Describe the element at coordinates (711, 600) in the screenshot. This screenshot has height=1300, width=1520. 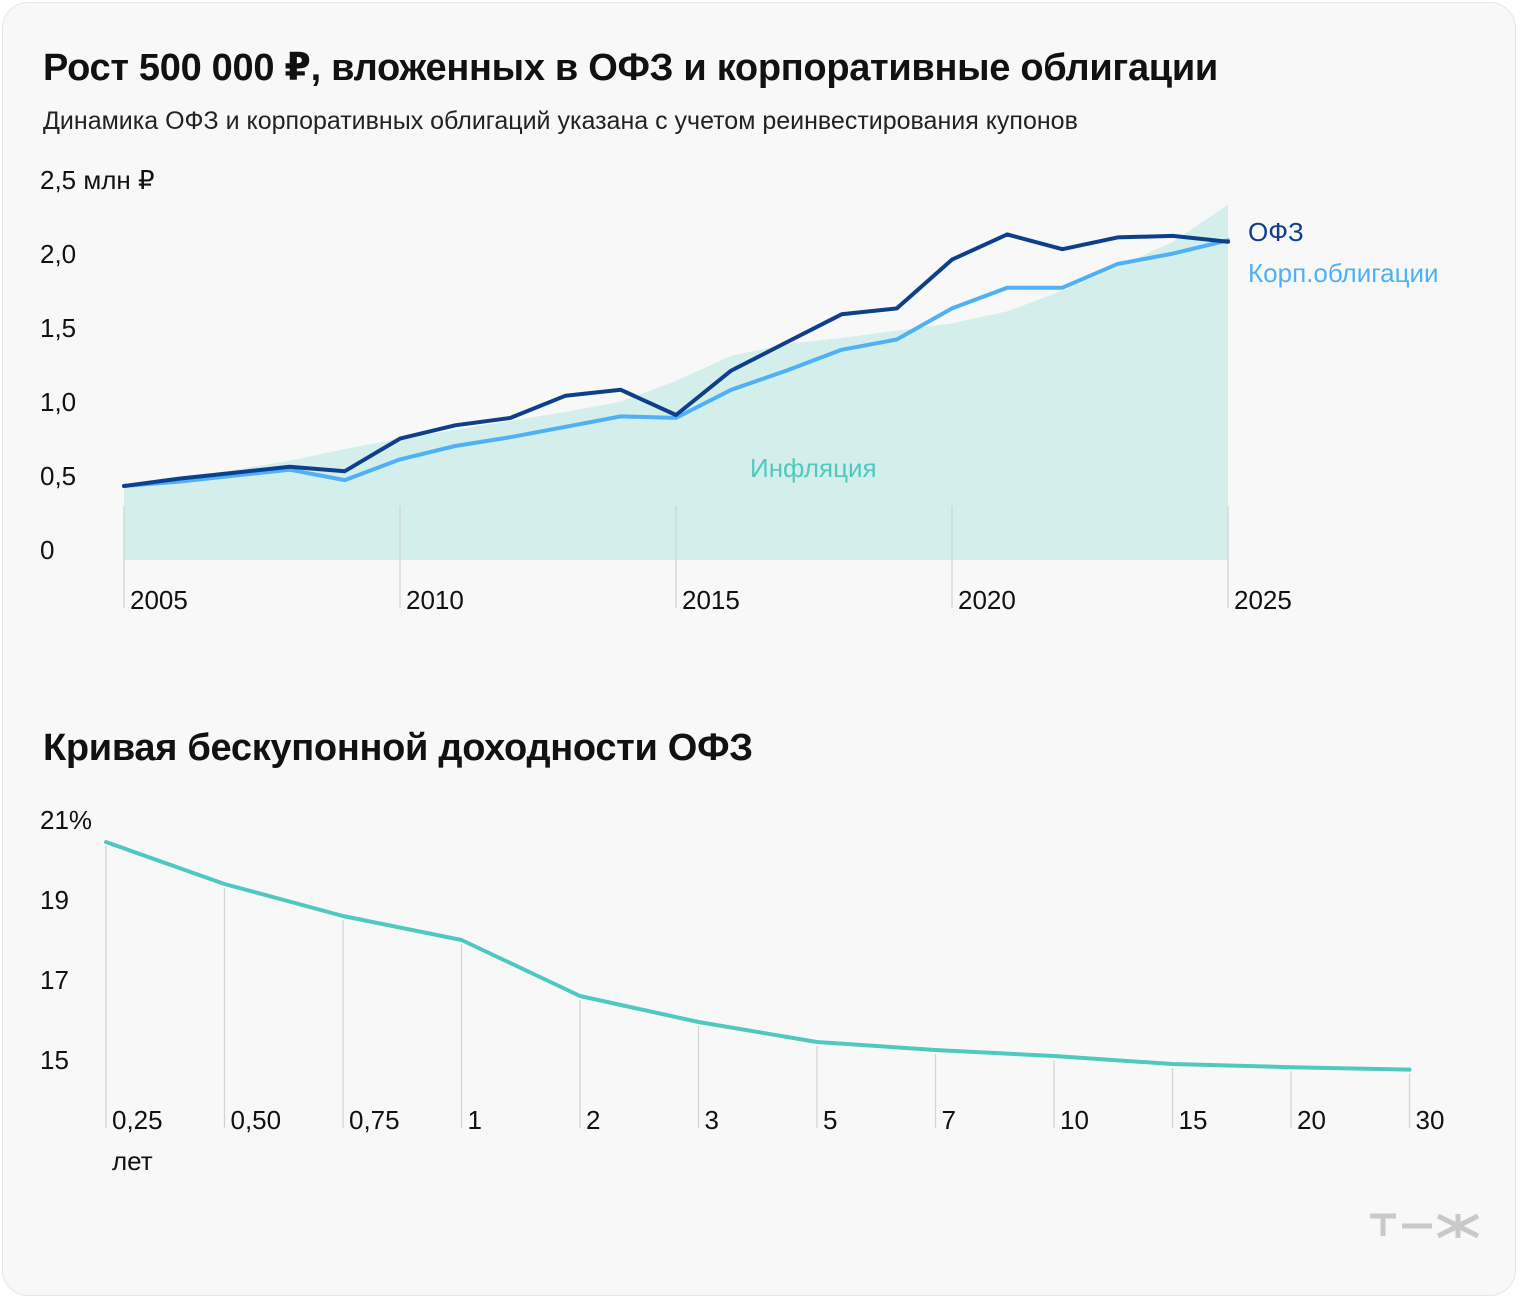
I see `x-tick-label: 2015` at that location.